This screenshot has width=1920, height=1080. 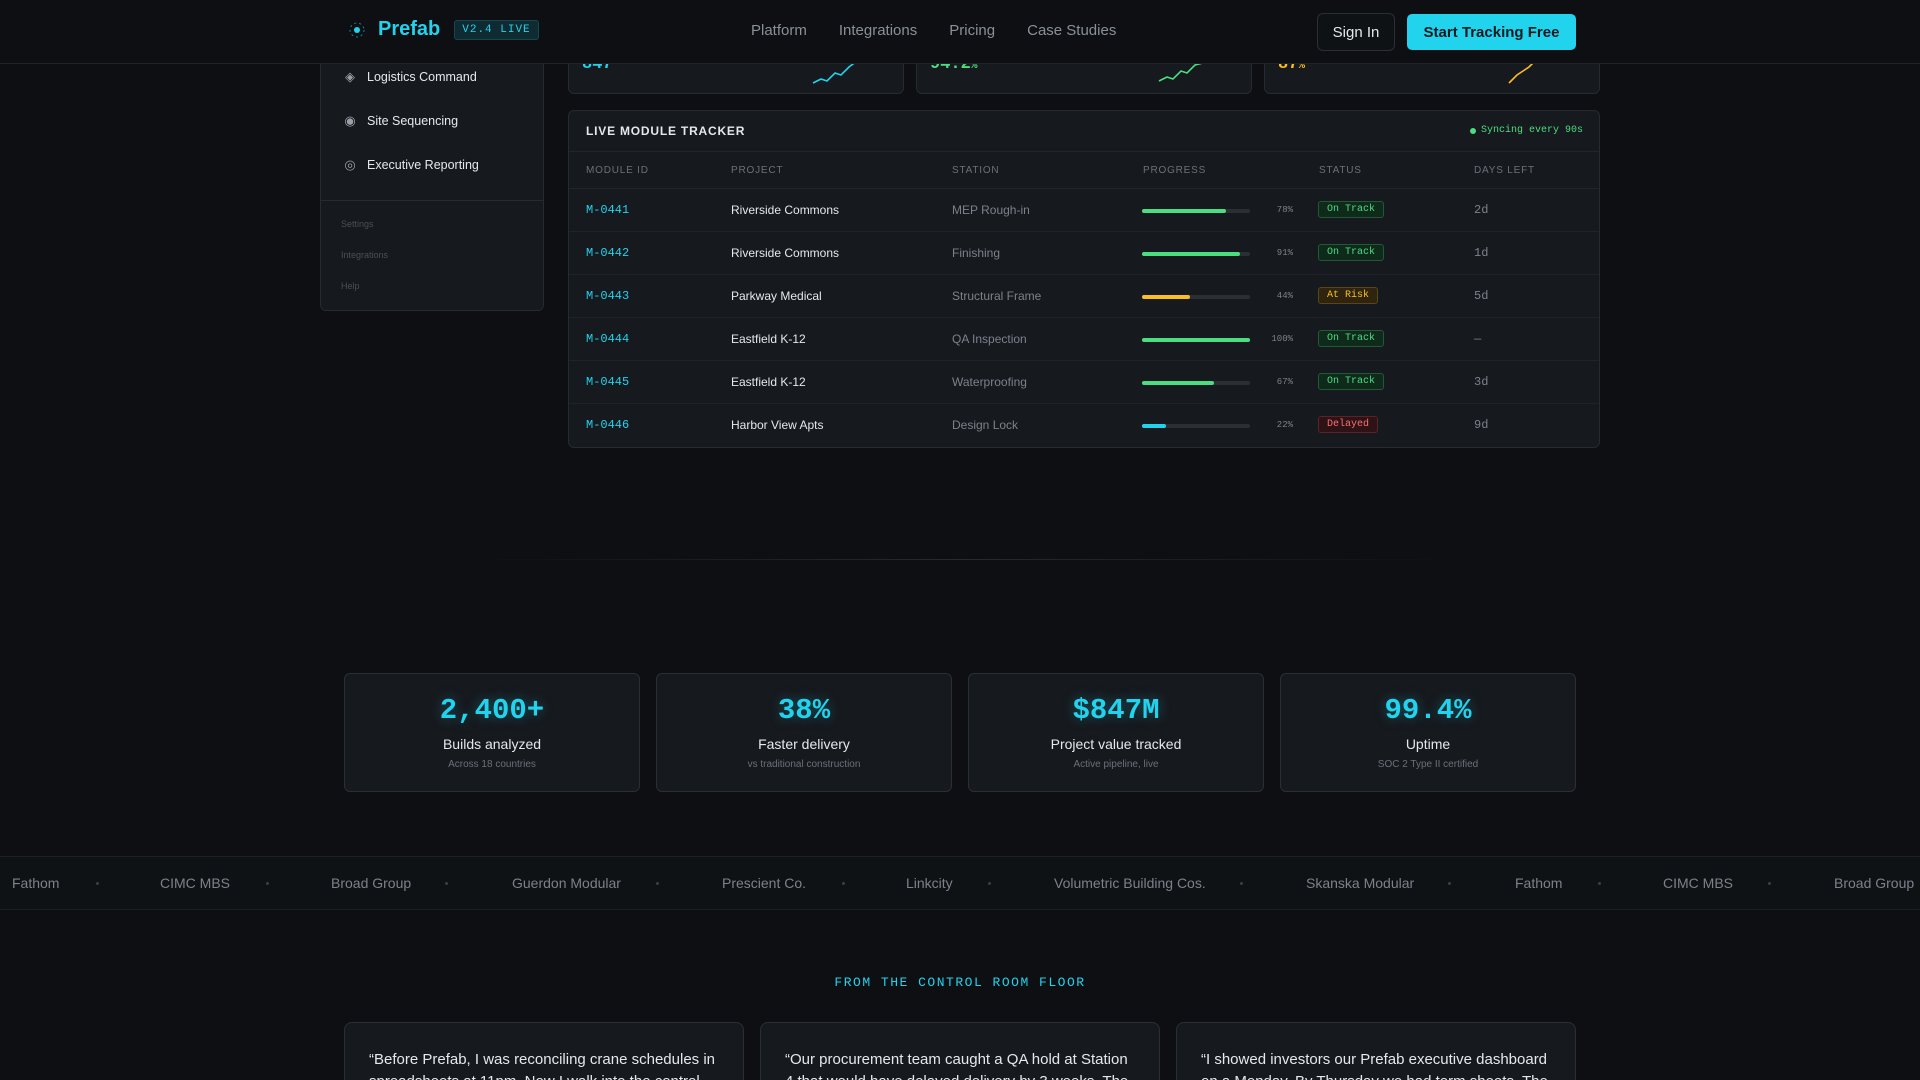 What do you see at coordinates (1472, 130) in the screenshot?
I see `live-dot-icon` at bounding box center [1472, 130].